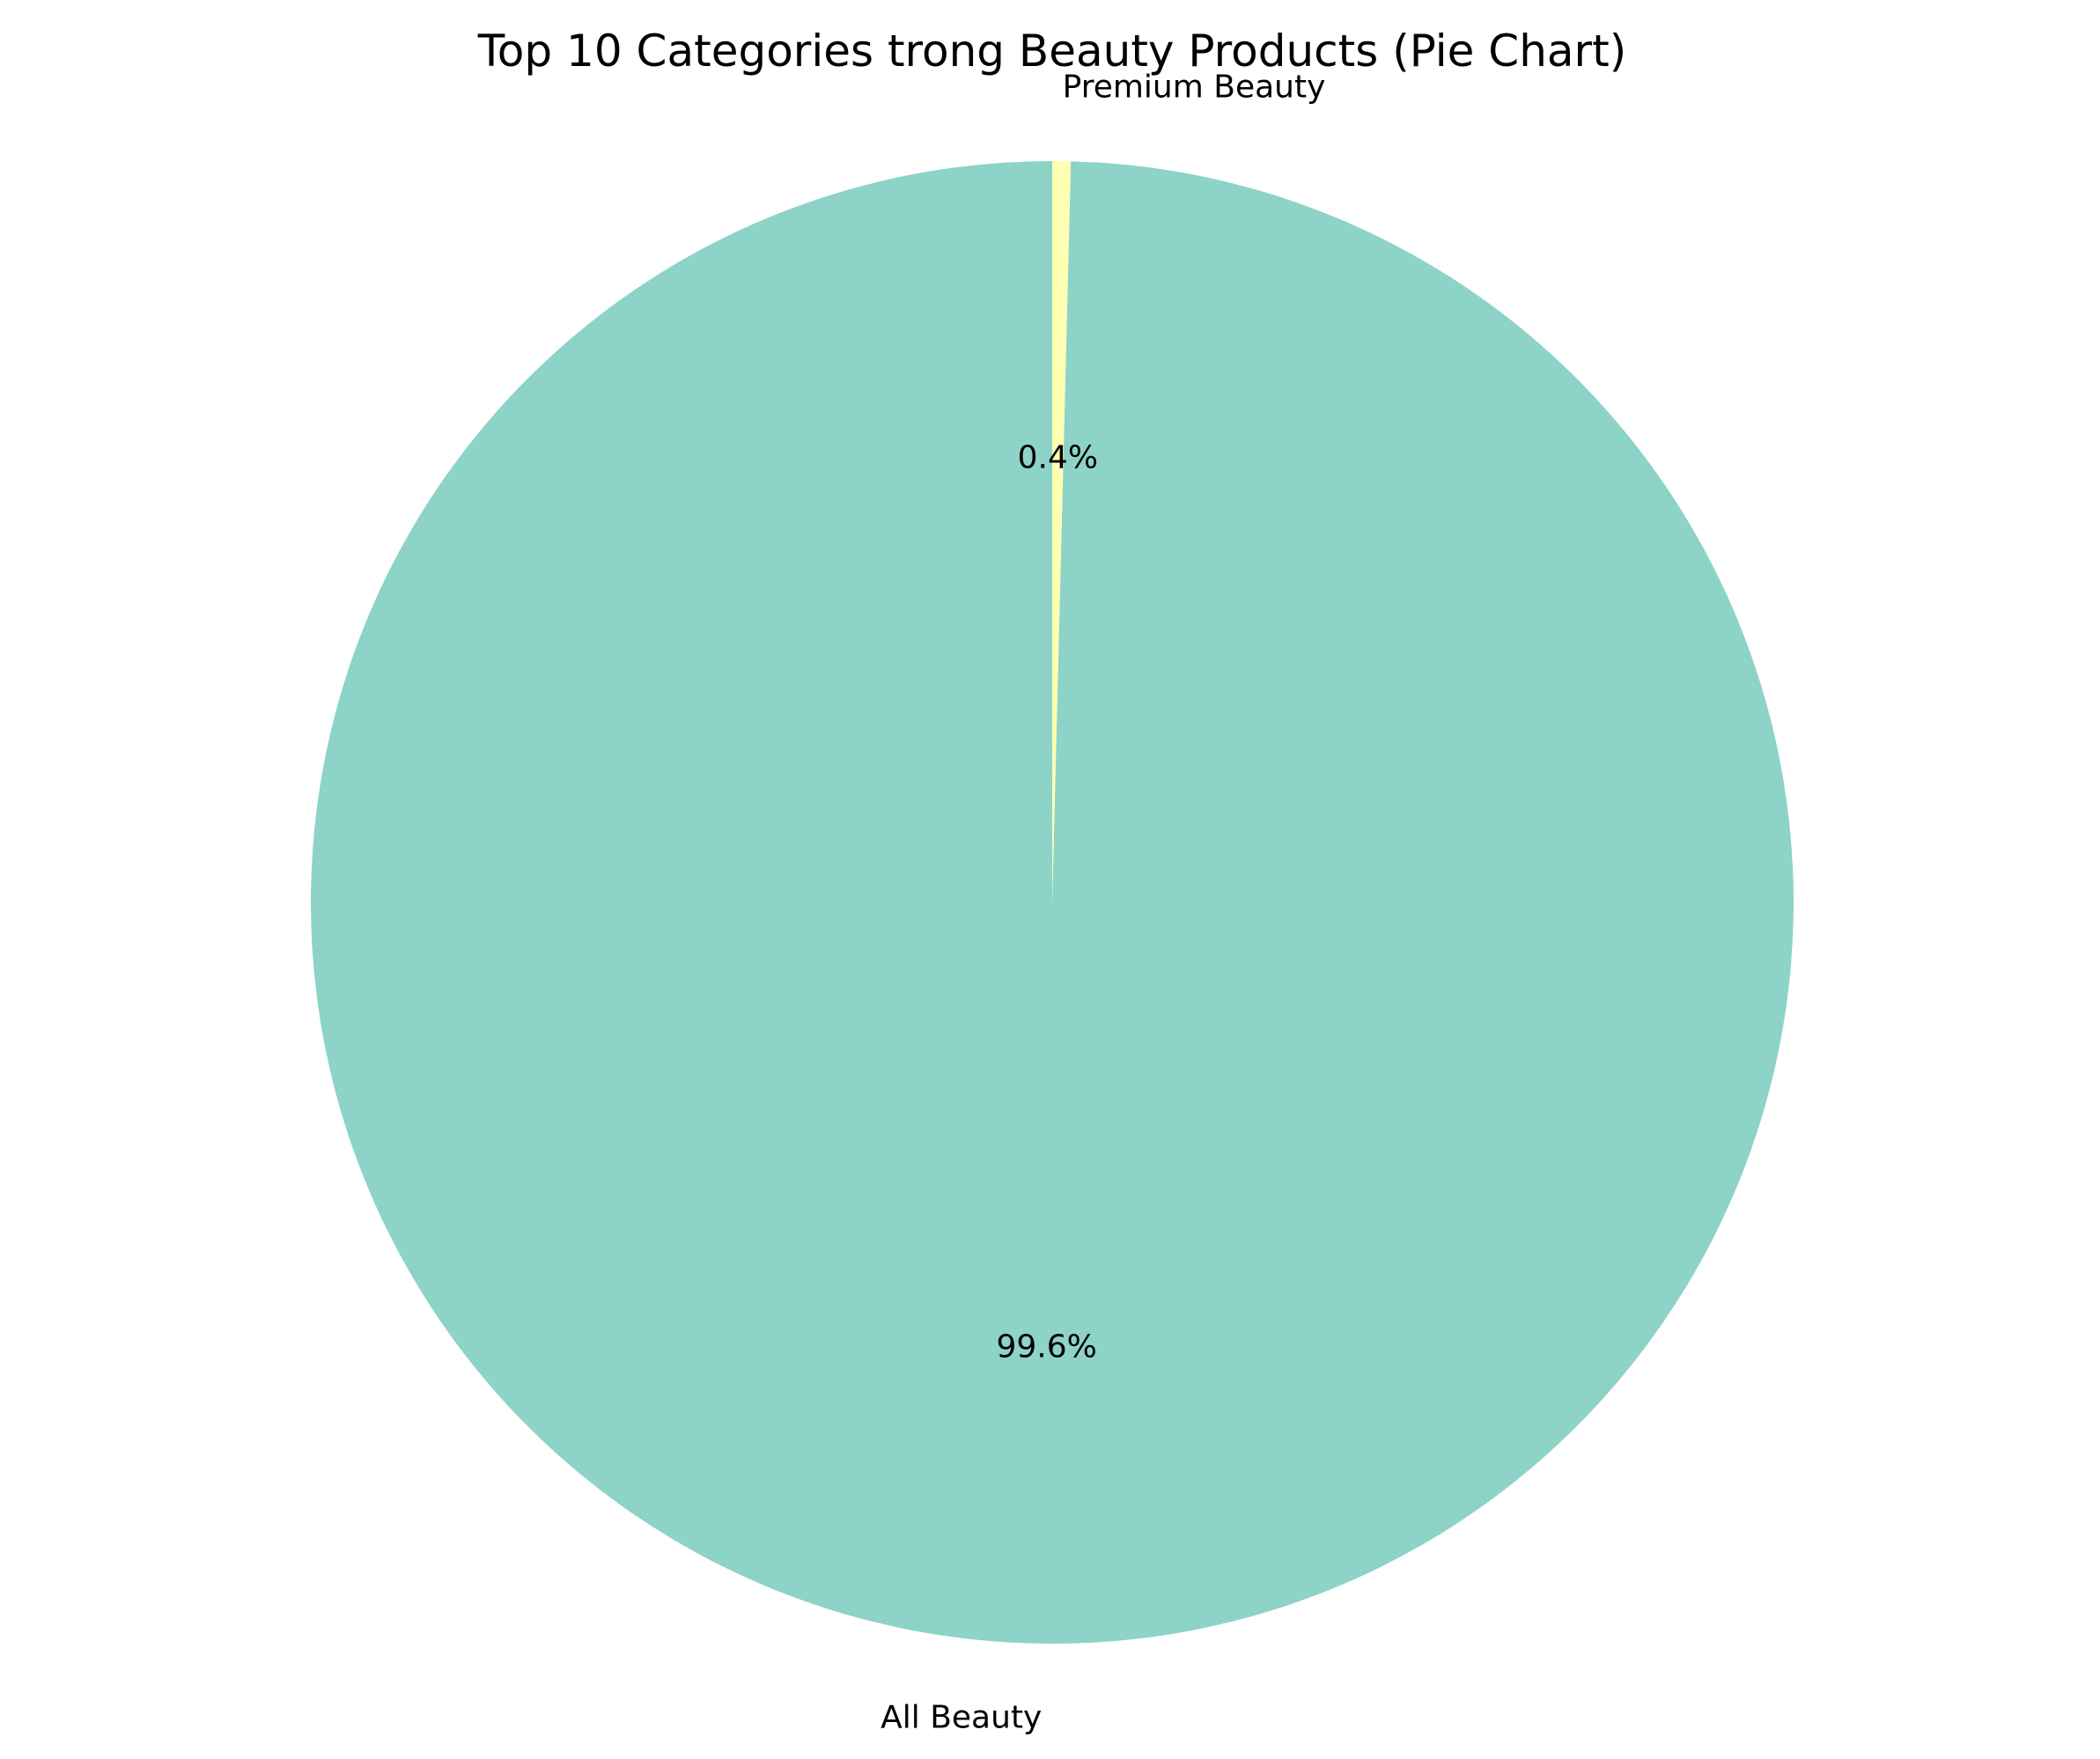 The height and width of the screenshot is (1759, 2100). What do you see at coordinates (1046, 1347) in the screenshot?
I see `pct-label-all-beauty: 99.6%` at bounding box center [1046, 1347].